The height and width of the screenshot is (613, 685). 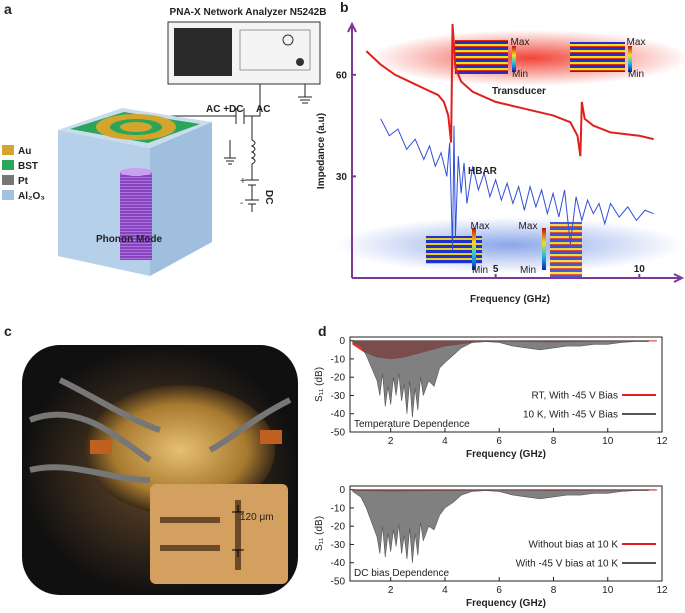 What do you see at coordinates (574, 396) in the screenshot?
I see `legend-label: RT, With -45 V Bias` at bounding box center [574, 396].